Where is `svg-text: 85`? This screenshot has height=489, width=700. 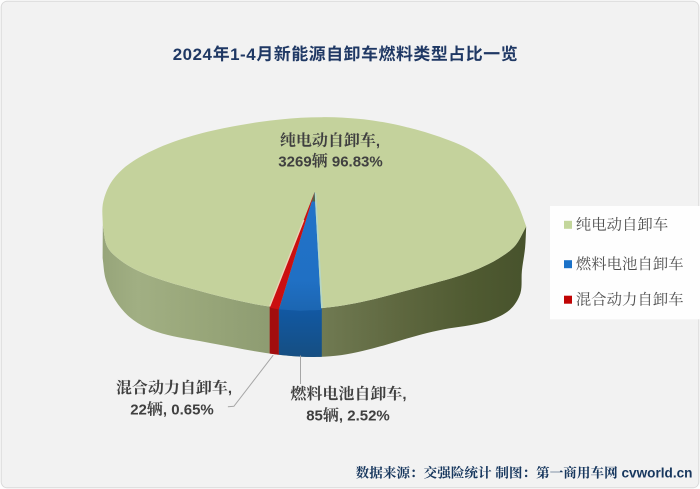
svg-text: 85 is located at coordinates (314, 416).